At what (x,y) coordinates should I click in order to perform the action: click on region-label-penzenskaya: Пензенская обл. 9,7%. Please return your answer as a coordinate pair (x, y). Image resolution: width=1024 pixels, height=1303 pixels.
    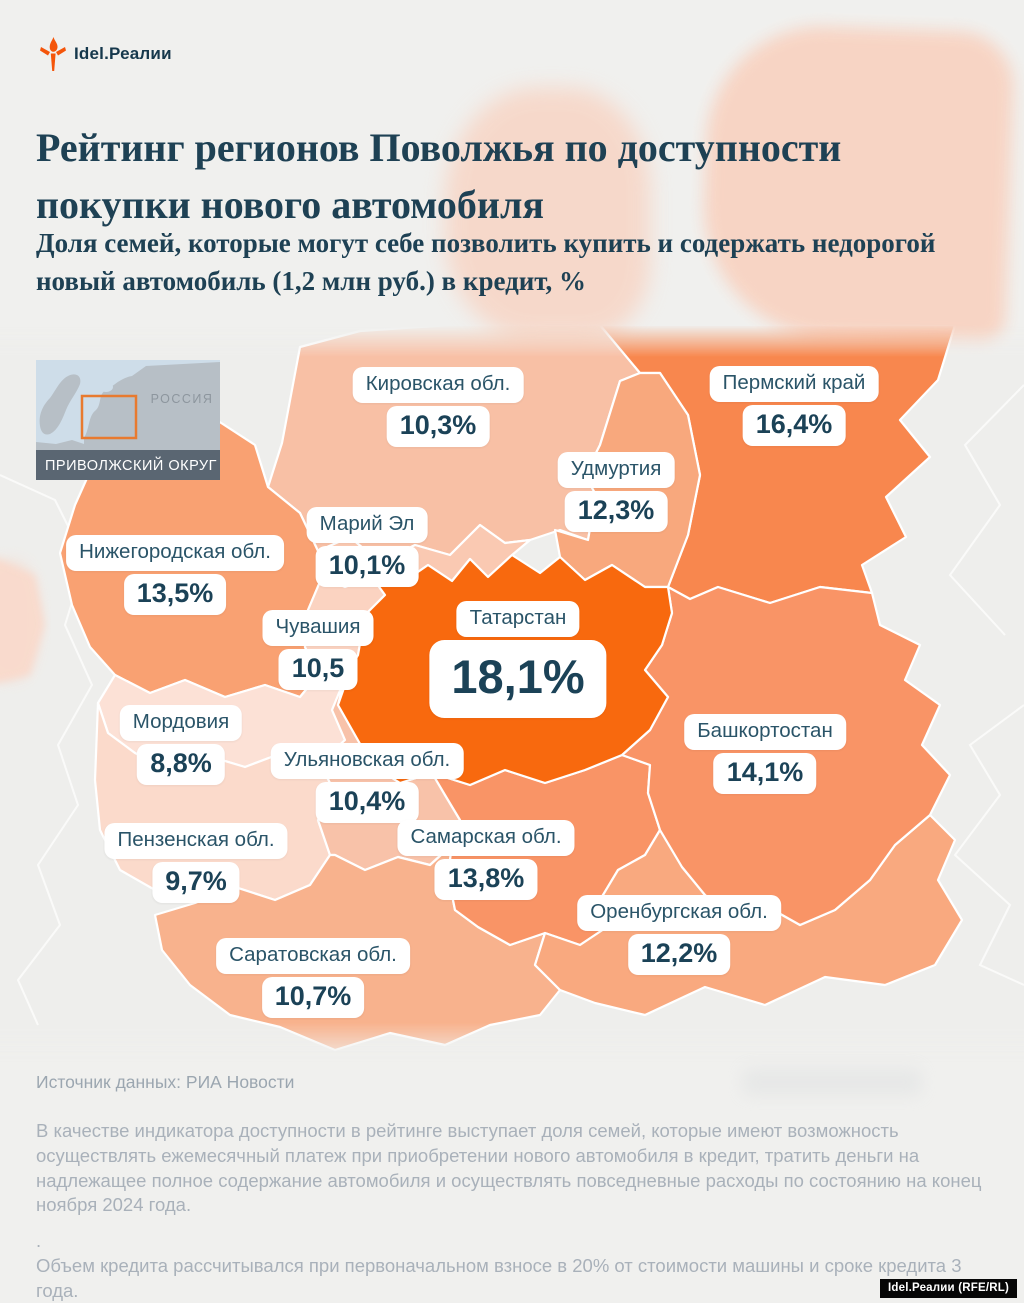
    Looking at the image, I should click on (196, 863).